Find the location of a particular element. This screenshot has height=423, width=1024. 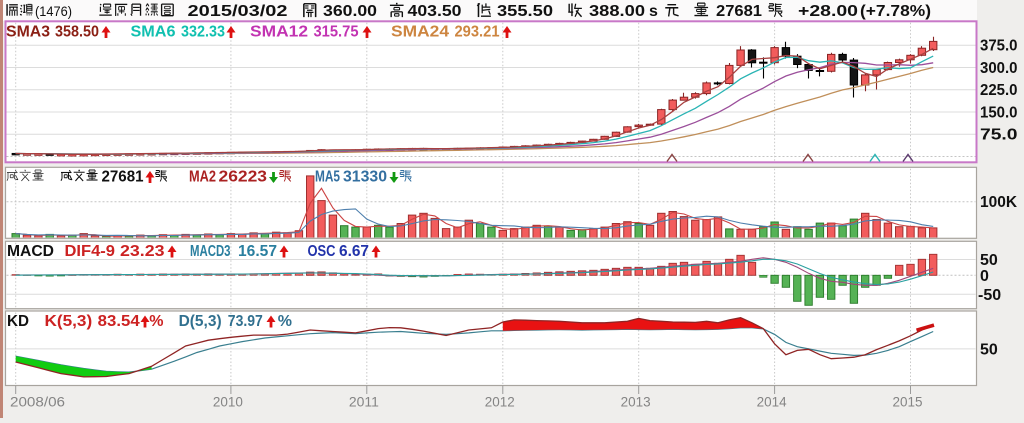

svg-text: 358.50 is located at coordinates (77, 32).